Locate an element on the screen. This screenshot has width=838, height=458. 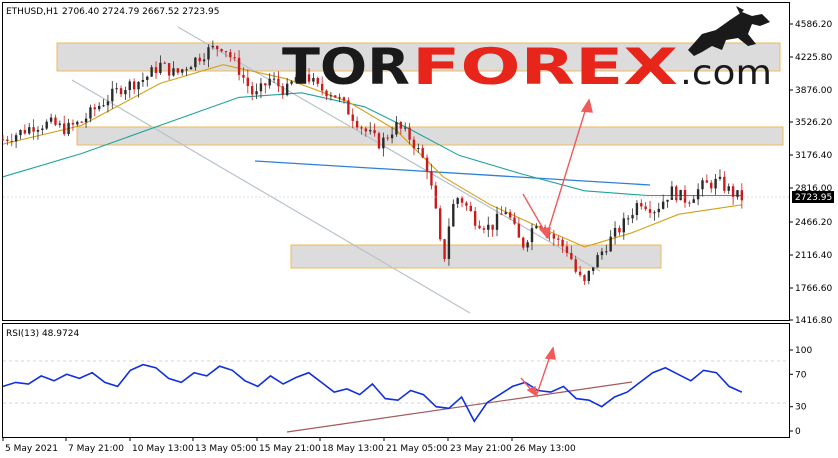
time-tick-label: 13 May 05:00 is located at coordinates (226, 449).